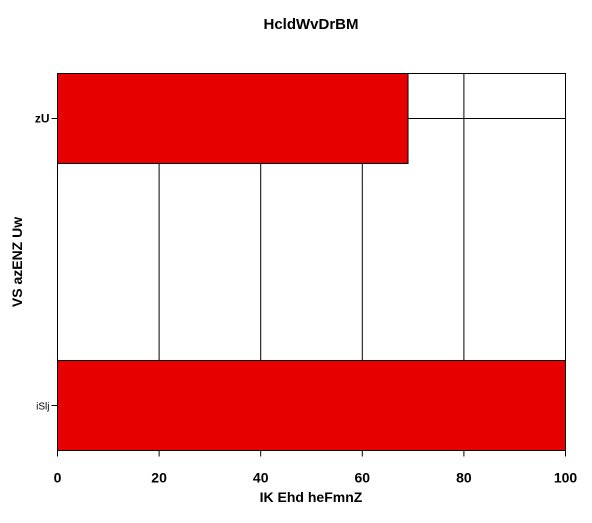  What do you see at coordinates (46, 262) in the screenshot?
I see `y-axis-categories: zU iSlj` at bounding box center [46, 262].